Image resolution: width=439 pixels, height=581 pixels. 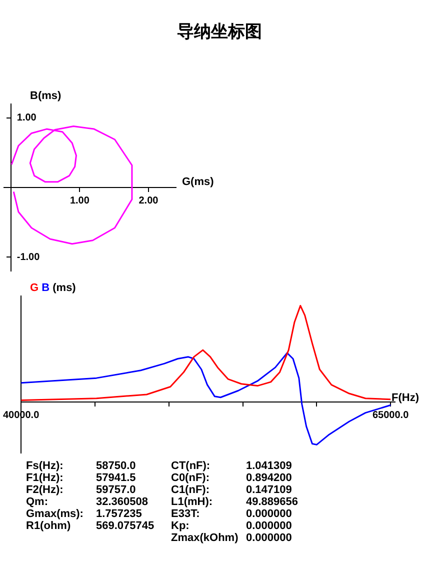 I want to click on text: C1(nF):, so click(x=190, y=490).